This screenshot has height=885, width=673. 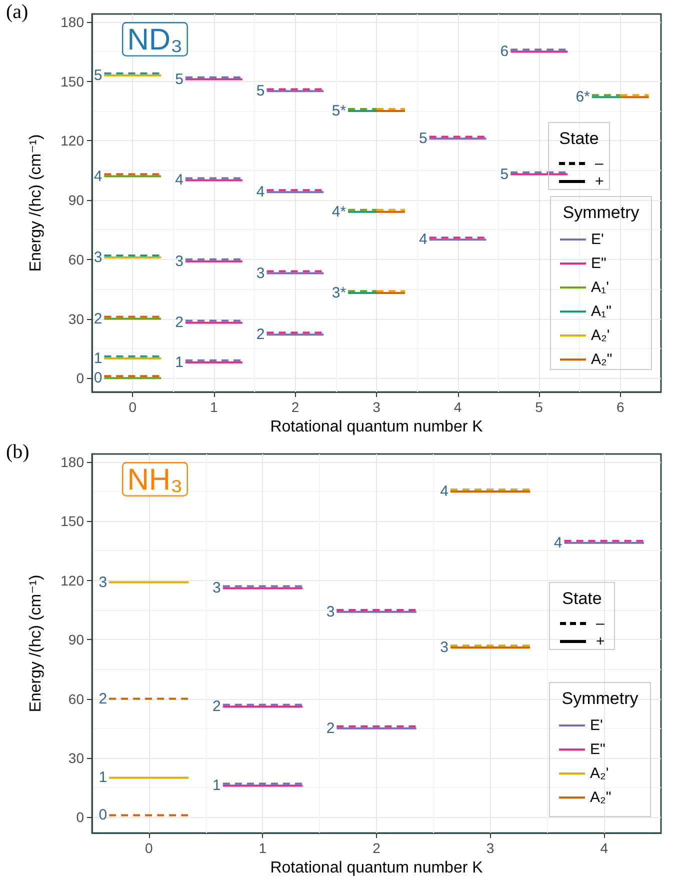 What do you see at coordinates (155, 480) in the screenshot?
I see `chart-title: NH₃` at bounding box center [155, 480].